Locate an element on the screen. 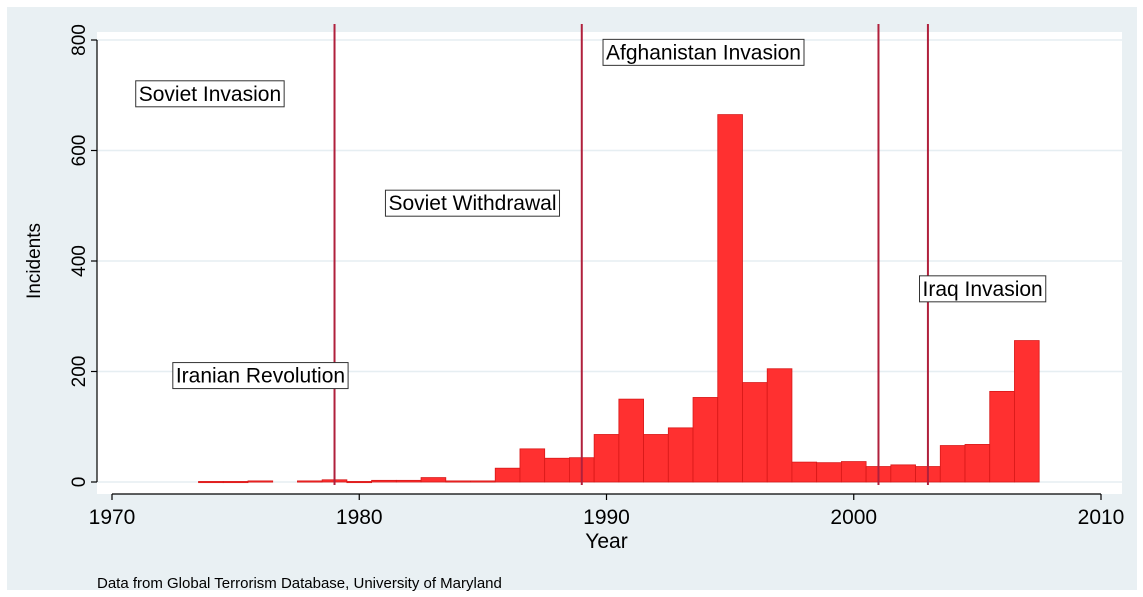 This screenshot has width=1143, height=597. annotation-1: Soviet Withdrawal is located at coordinates (472, 203).